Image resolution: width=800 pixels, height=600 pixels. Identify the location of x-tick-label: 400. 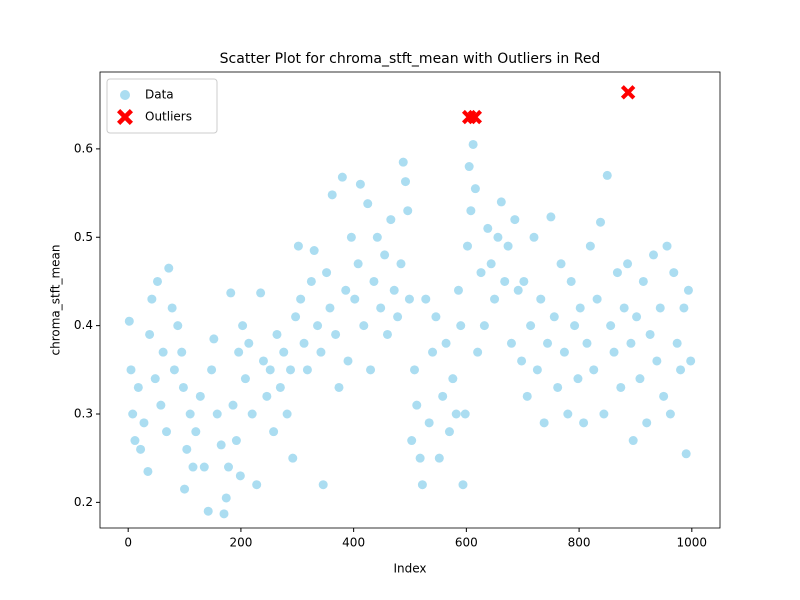
(353, 543).